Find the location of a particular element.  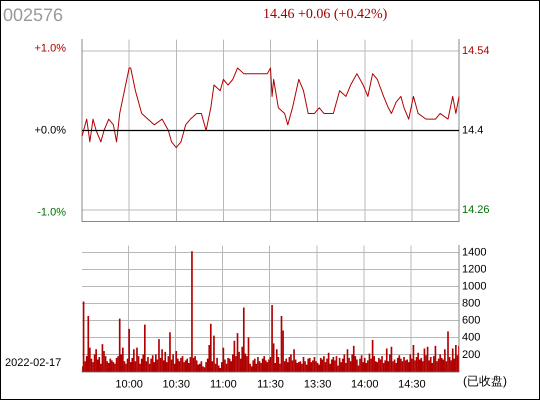

text: (已收盘) is located at coordinates (485, 381).